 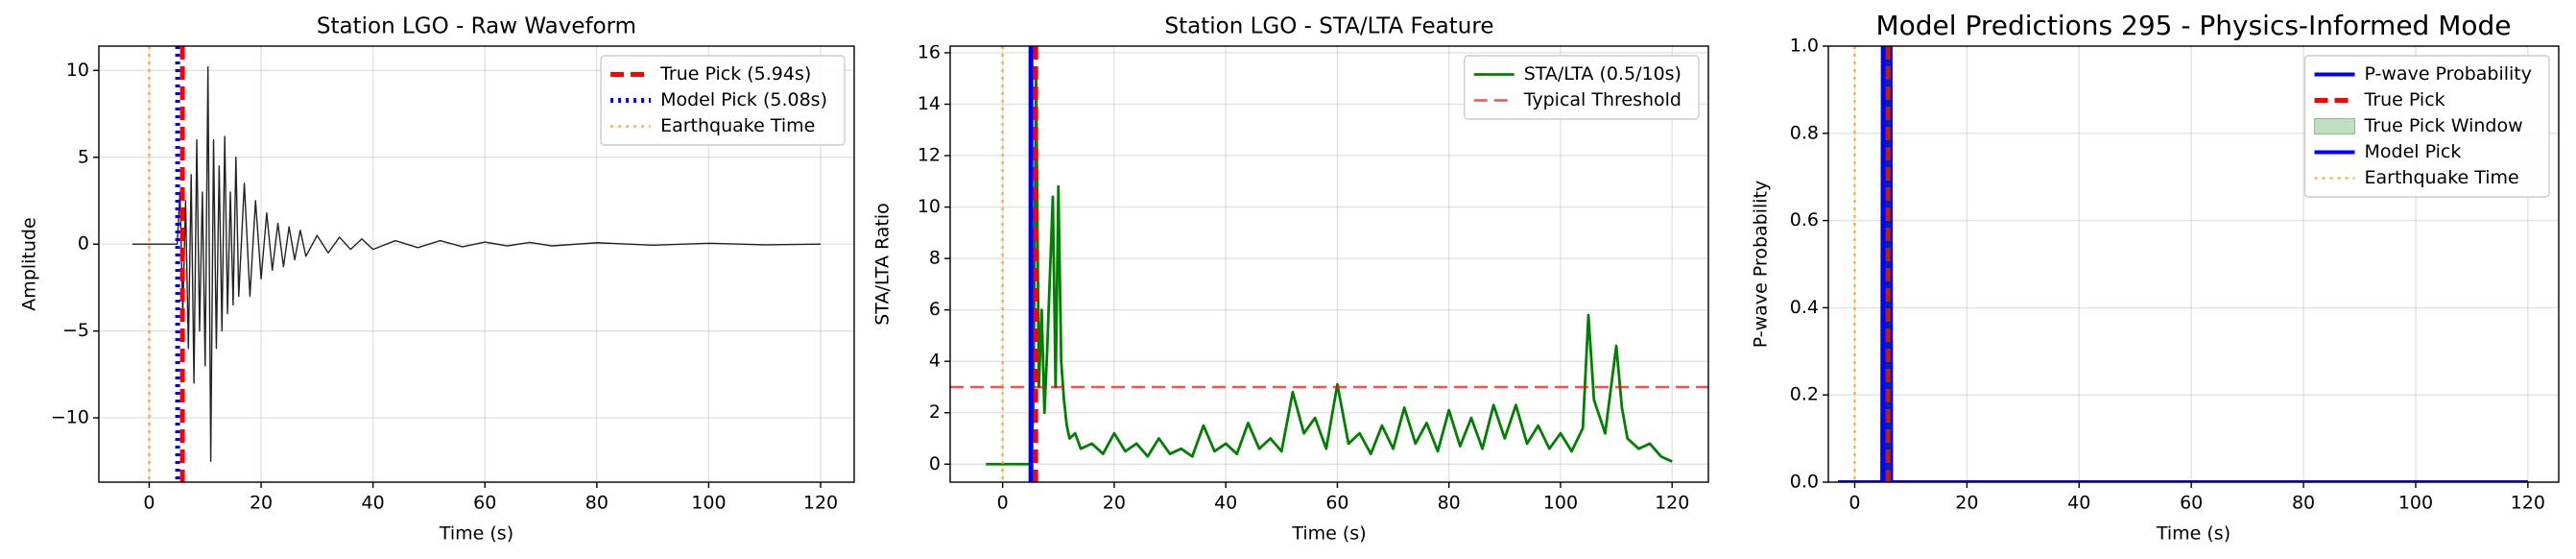 I want to click on y-tick-label: 0.0, so click(x=1804, y=482).